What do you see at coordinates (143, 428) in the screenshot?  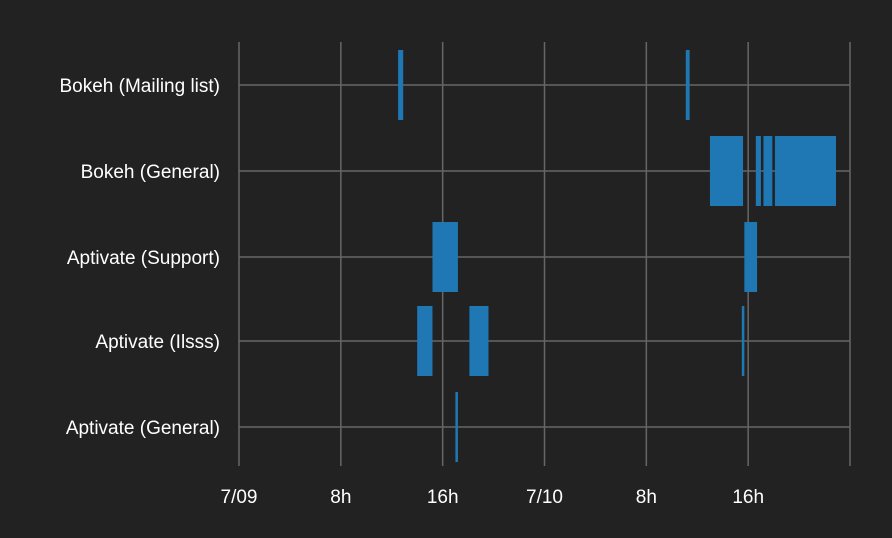 I see `category-label: Aptivate (General)` at bounding box center [143, 428].